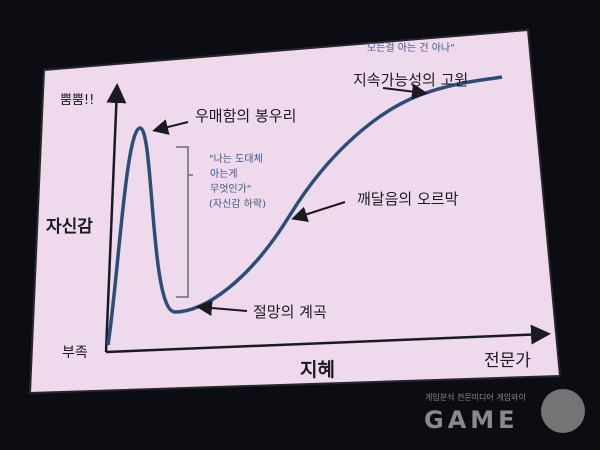 This screenshot has width=600, height=450. Describe the element at coordinates (237, 203) in the screenshot. I see `drop-quote-line: (자신감 하락)` at that location.